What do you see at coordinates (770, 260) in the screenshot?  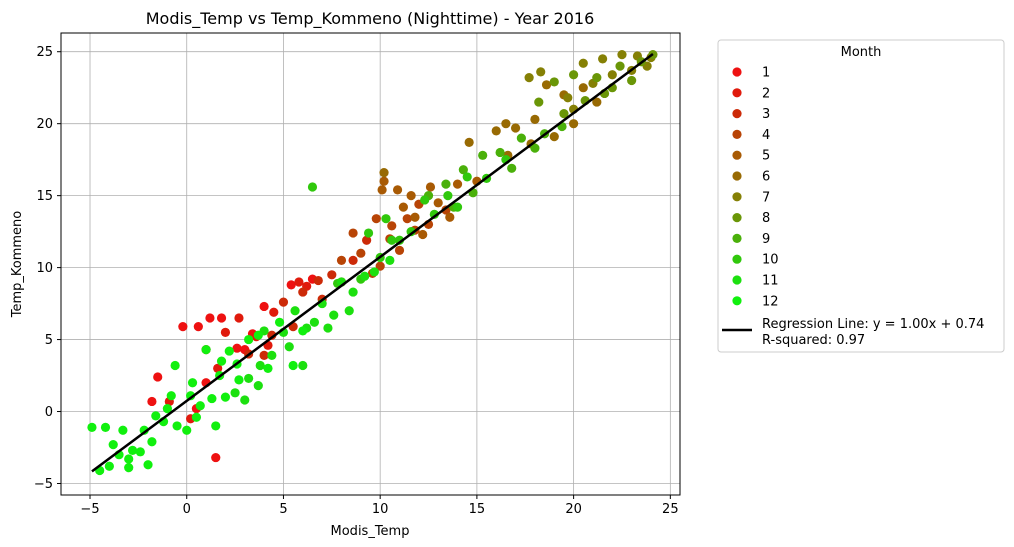 I see `legend-label-month-10: 10` at bounding box center [770, 260].